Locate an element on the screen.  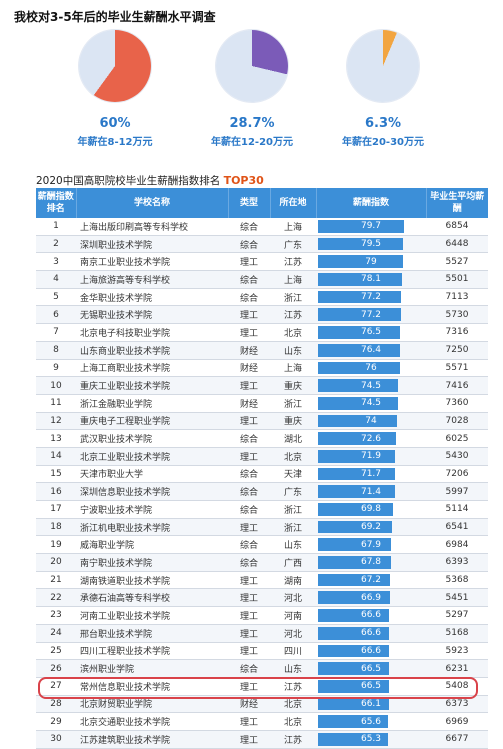
table-row: 30 江苏建筑职业技术学院 理工 江苏 65.3 6677 is located at coordinates (262, 739).